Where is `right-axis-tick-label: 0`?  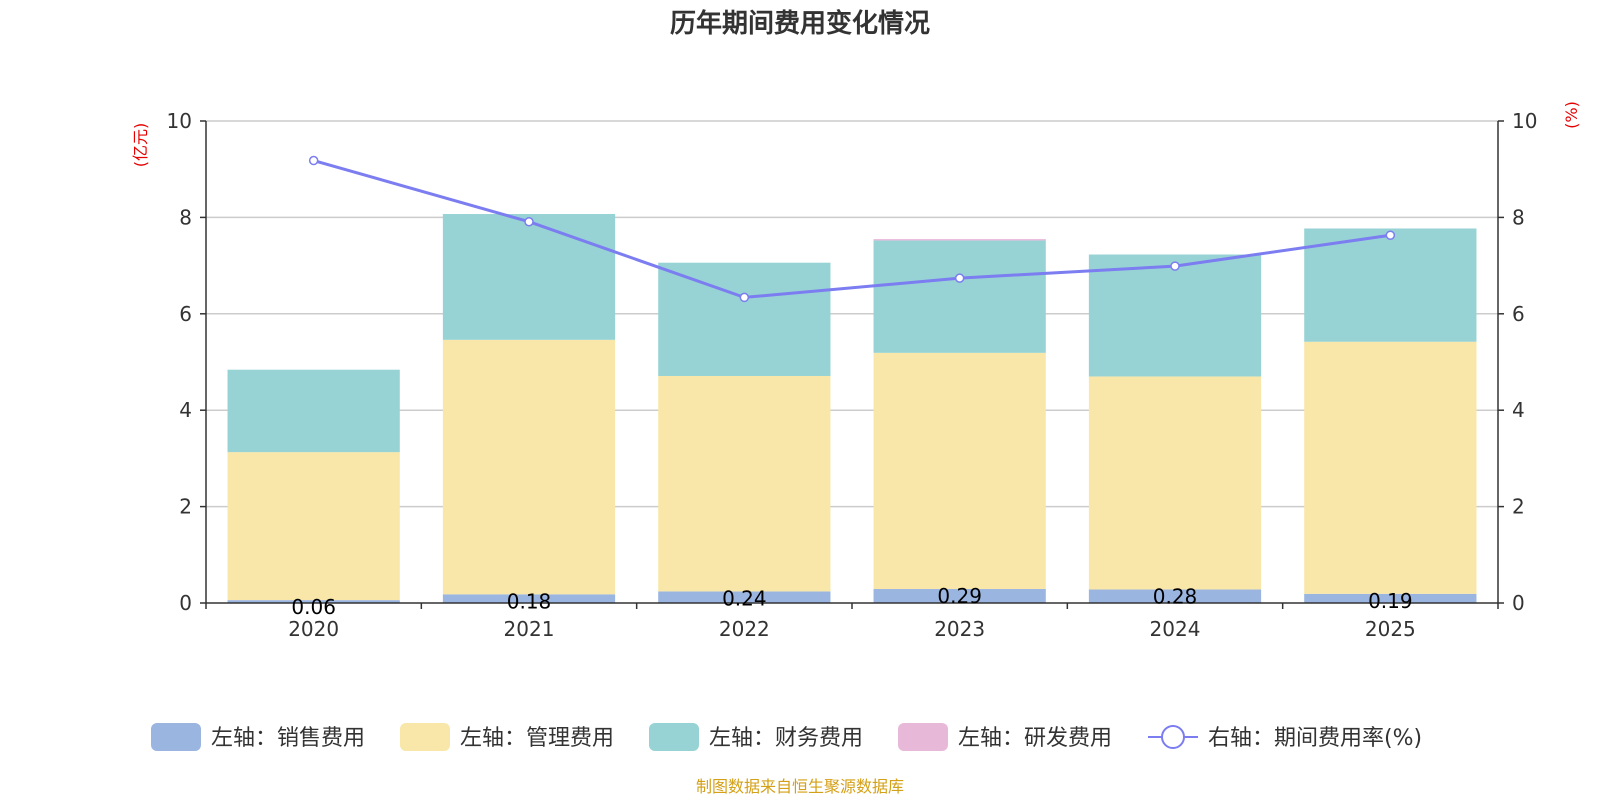
right-axis-tick-label: 0 is located at coordinates (1518, 603).